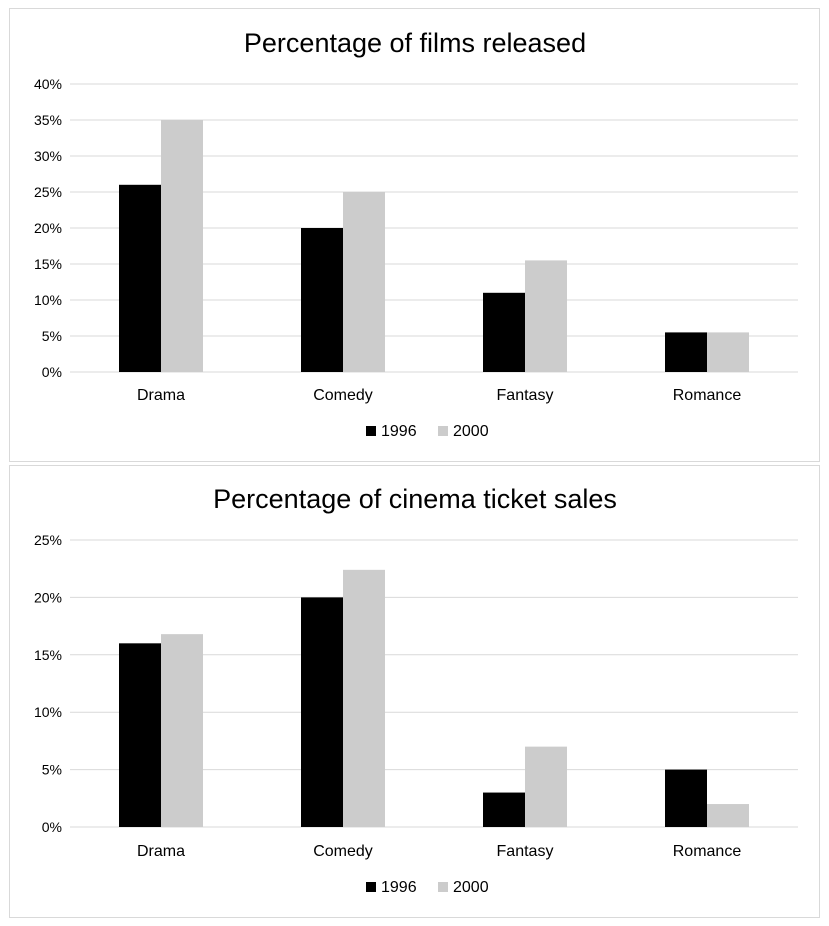 The image size is (829, 926). I want to click on y-axis-ticks: 0% 5% 10% 15% 20% 25% 30% 35% 40%, so click(48, 228).